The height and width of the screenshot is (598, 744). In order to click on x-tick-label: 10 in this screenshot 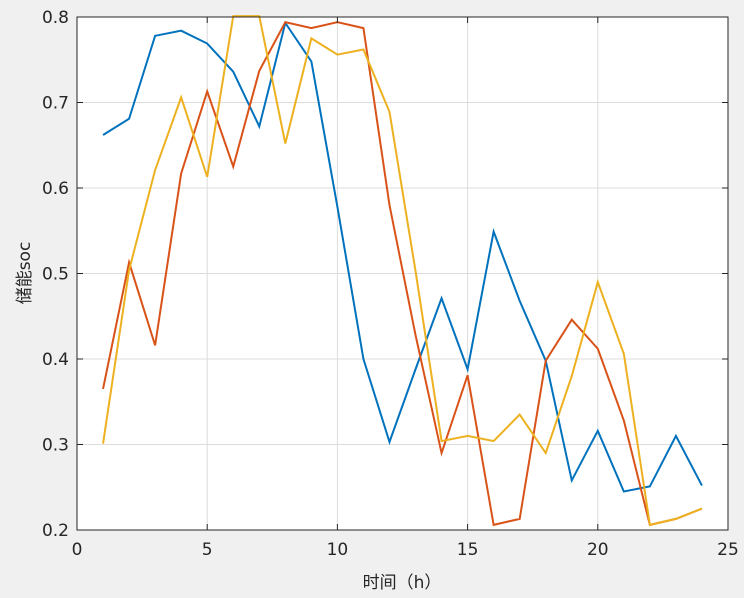, I will do `click(338, 550)`.